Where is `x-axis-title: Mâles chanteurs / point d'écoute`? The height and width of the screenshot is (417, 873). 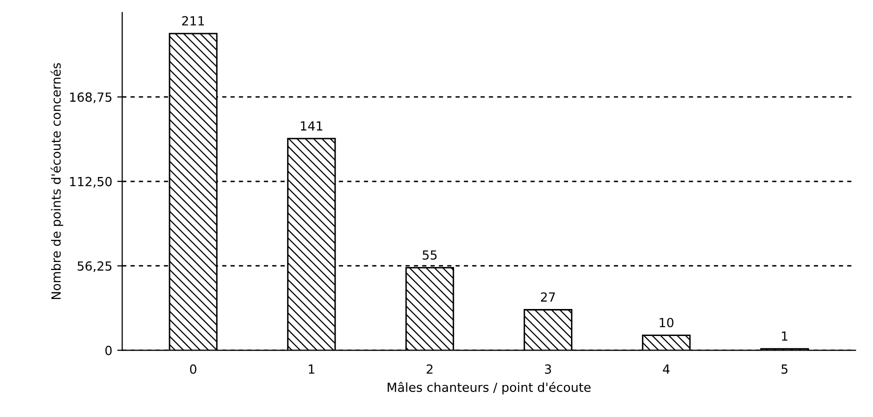
x-axis-title: Mâles chanteurs / point d'écoute is located at coordinates (489, 388).